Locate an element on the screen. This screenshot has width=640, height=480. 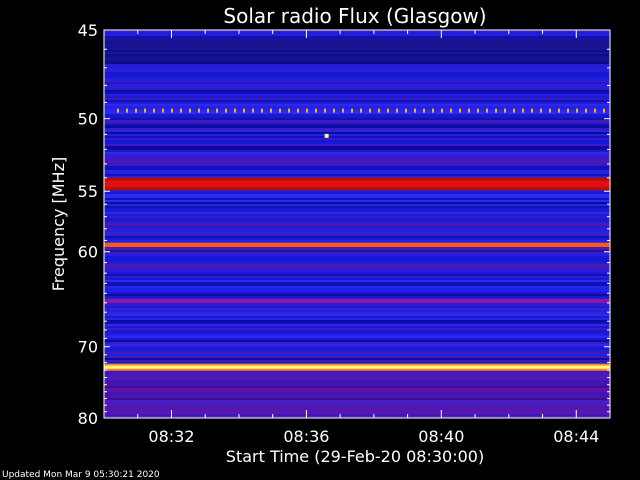
y-tick-label: 80 is located at coordinates (88, 418).